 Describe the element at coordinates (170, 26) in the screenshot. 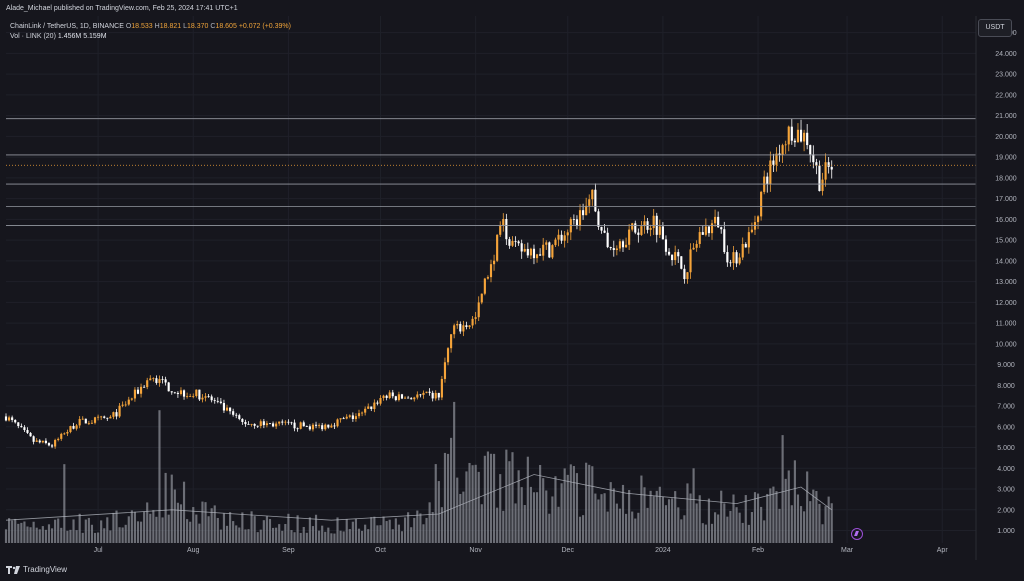

I see `high-value: 18.821` at that location.